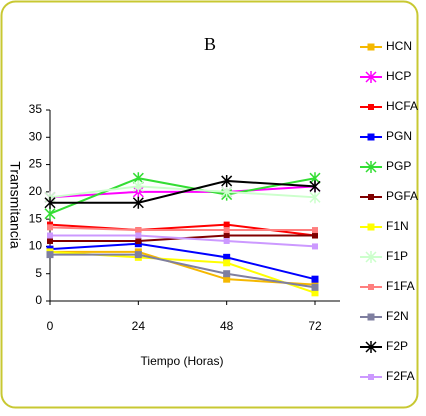 This screenshot has height=416, width=426. What do you see at coordinates (397, 316) in the screenshot?
I see `legend-label: F2N` at bounding box center [397, 316].